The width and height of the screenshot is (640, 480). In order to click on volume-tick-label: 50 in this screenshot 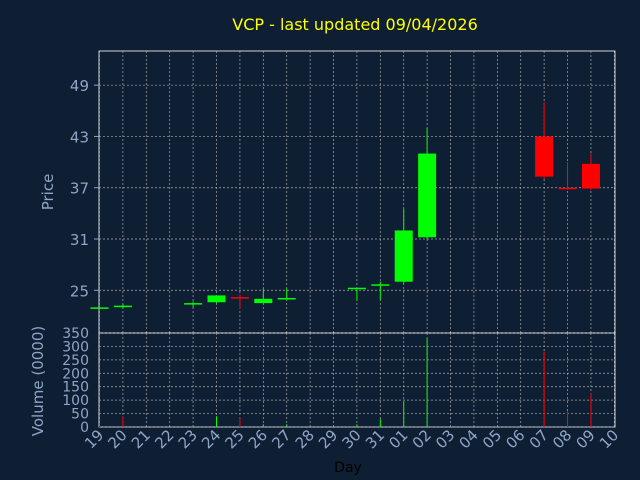, I will do `click(80, 415)`.